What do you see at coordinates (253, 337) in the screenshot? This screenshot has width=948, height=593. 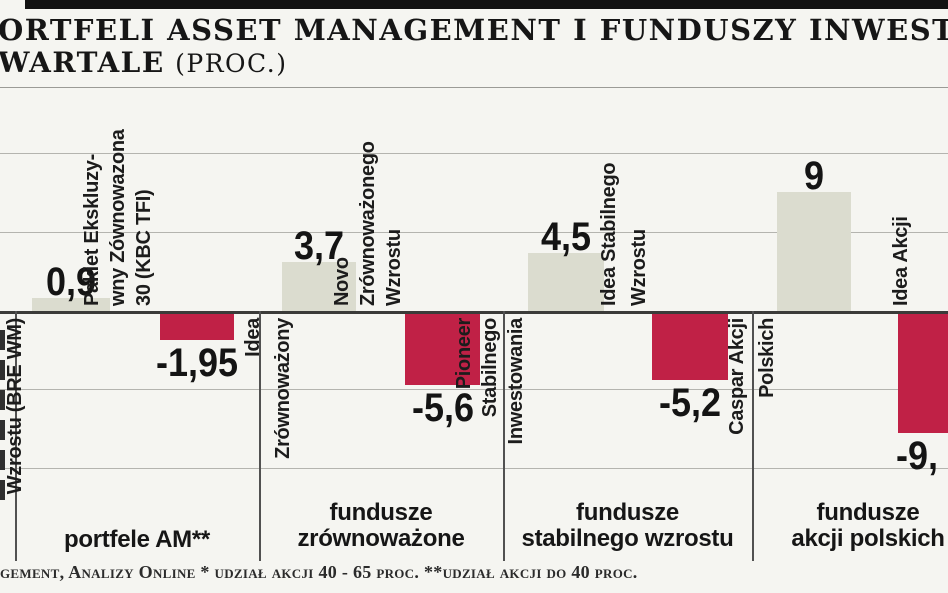 I see `bar-name-line: Idea` at bounding box center [253, 337].